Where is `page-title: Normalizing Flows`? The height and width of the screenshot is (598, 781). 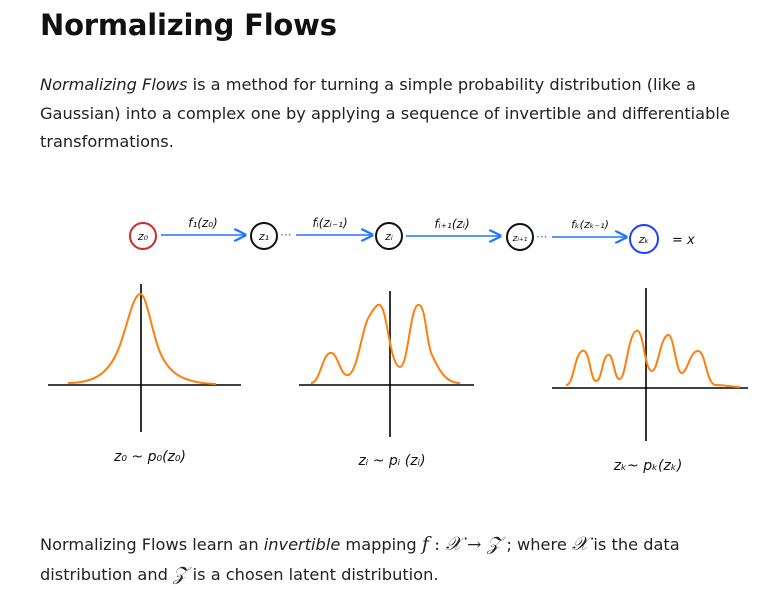
page-title: Normalizing Flows is located at coordinates (188, 25).